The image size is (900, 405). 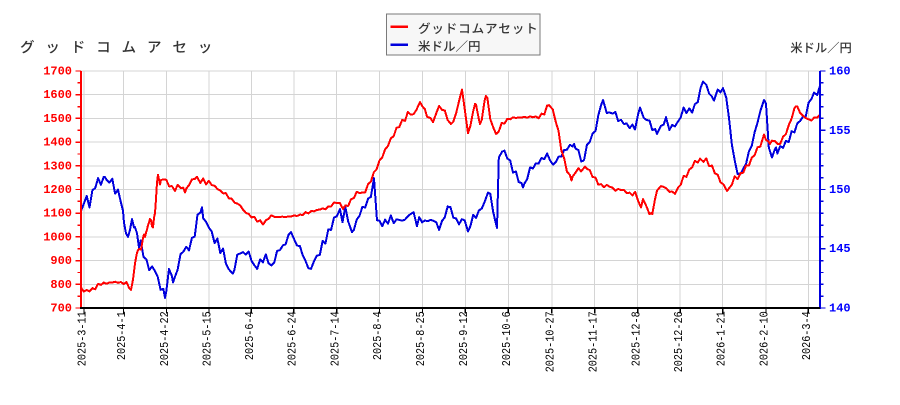 I want to click on svg-text: 2025-3-11, so click(x=83, y=338).